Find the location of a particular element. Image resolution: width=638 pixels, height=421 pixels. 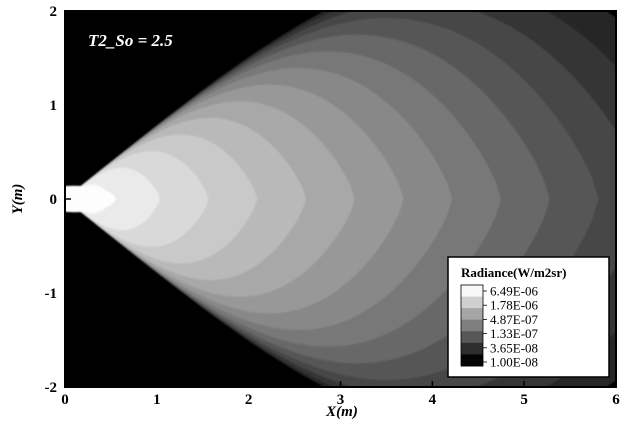

legend-entry: 4.87E-07 is located at coordinates (514, 319).